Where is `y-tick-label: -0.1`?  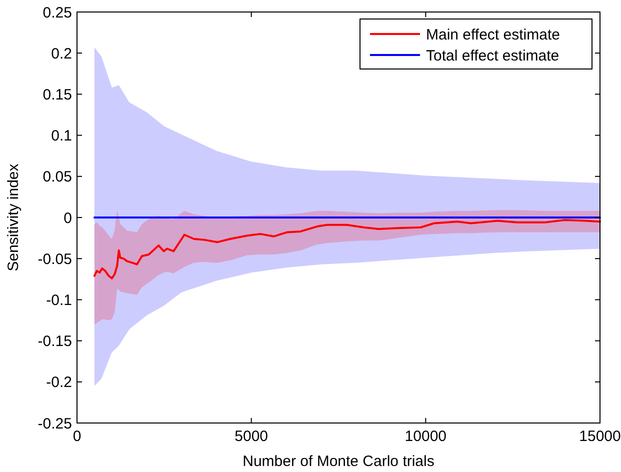
y-tick-label: -0.1 is located at coordinates (59, 300).